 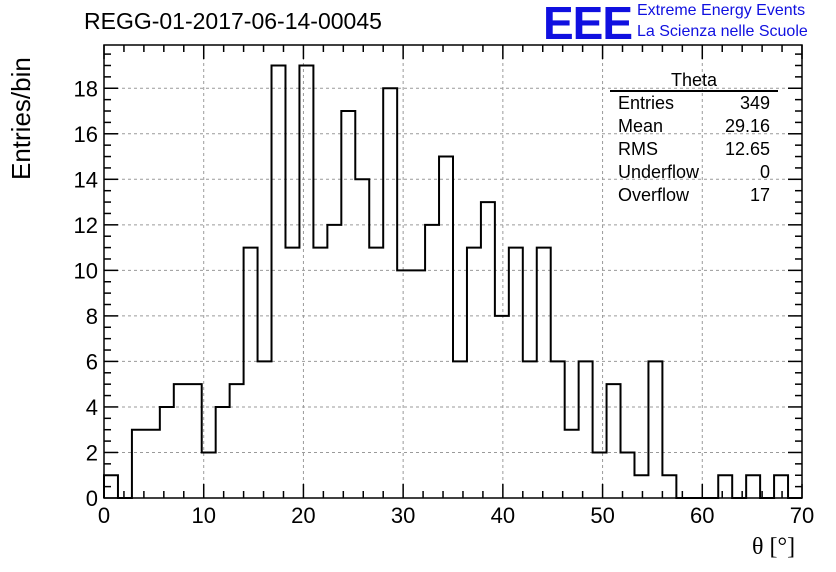 I want to click on y-tick-label: 0, so click(x=92, y=498).